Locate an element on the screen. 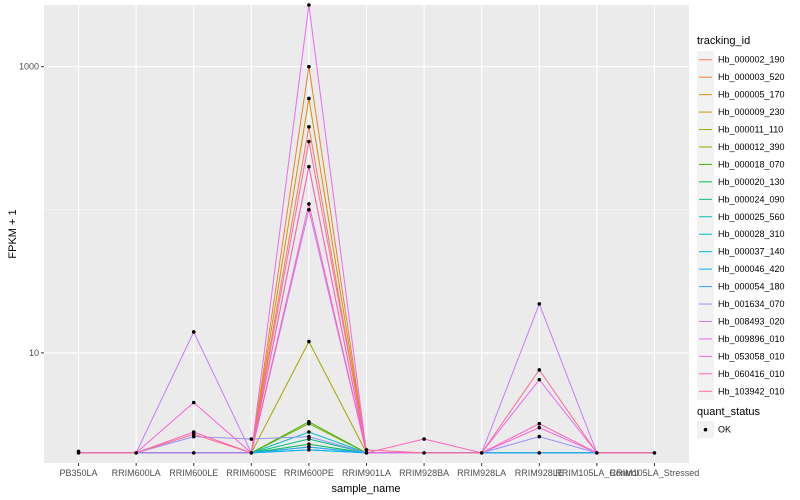 This screenshot has height=500, width=800. y-axis-title: FPKM + 1 is located at coordinates (13, 233).